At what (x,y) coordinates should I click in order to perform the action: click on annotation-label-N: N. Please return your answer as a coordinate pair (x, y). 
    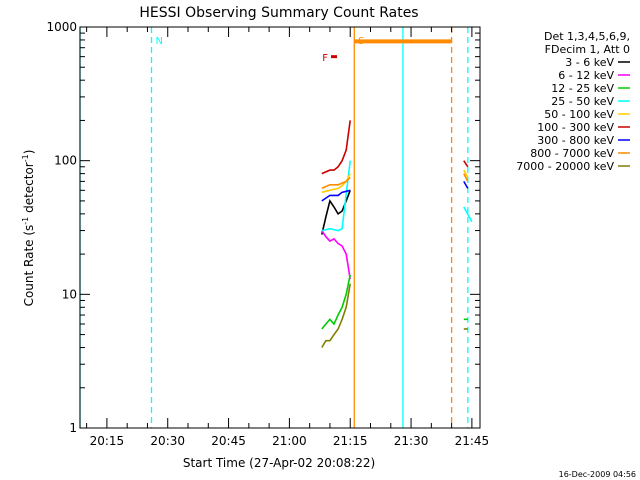
    Looking at the image, I should click on (159, 41).